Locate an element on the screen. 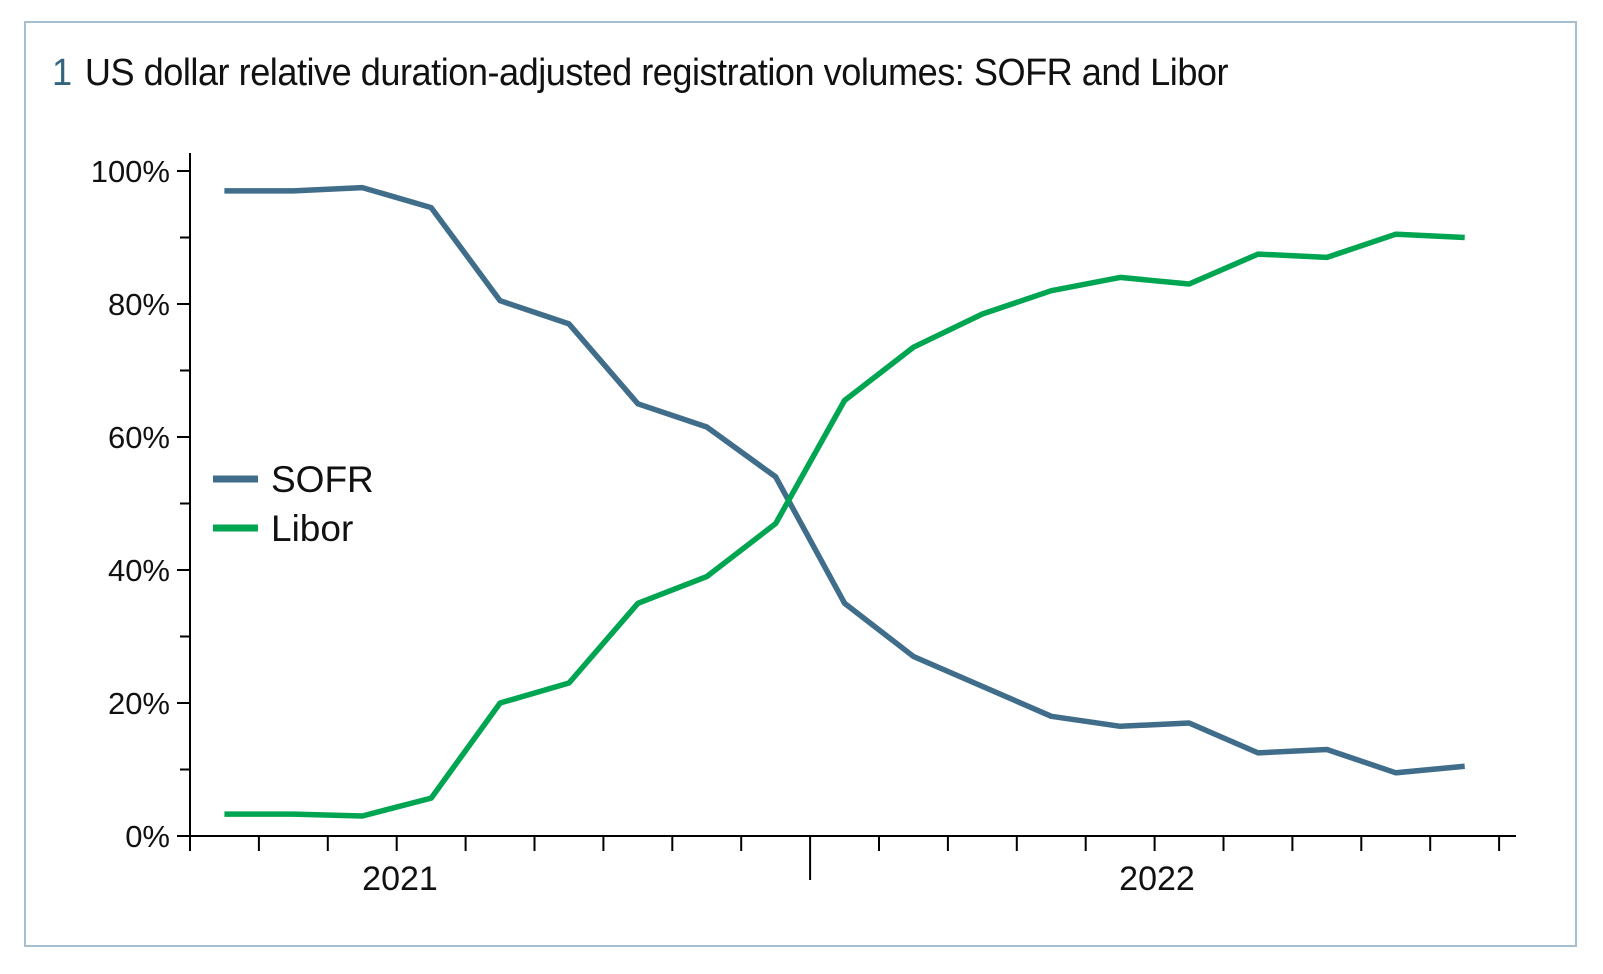 The width and height of the screenshot is (1603, 974). y-tick-label: 80% is located at coordinates (139, 304).